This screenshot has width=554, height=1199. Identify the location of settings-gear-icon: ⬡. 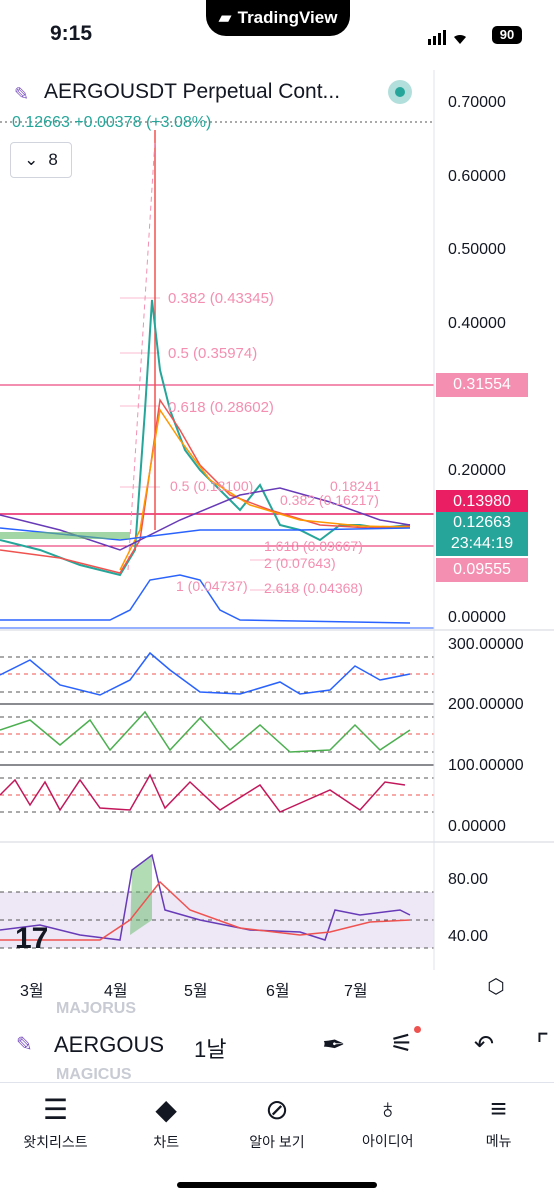
(496, 987).